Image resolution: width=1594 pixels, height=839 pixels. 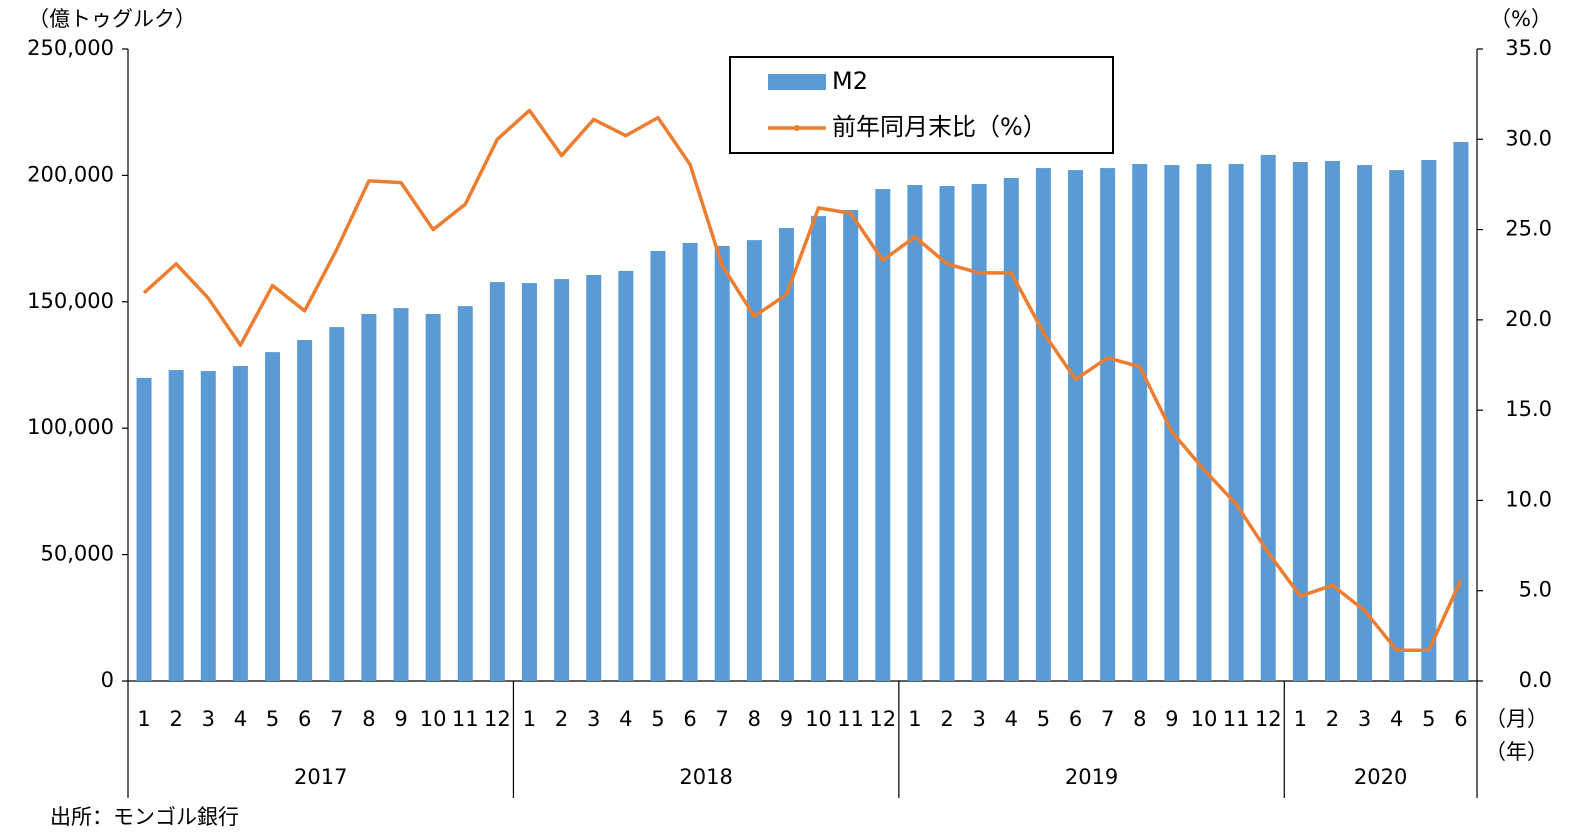 What do you see at coordinates (797, 128) in the screenshot?
I see `legend-marker` at bounding box center [797, 128].